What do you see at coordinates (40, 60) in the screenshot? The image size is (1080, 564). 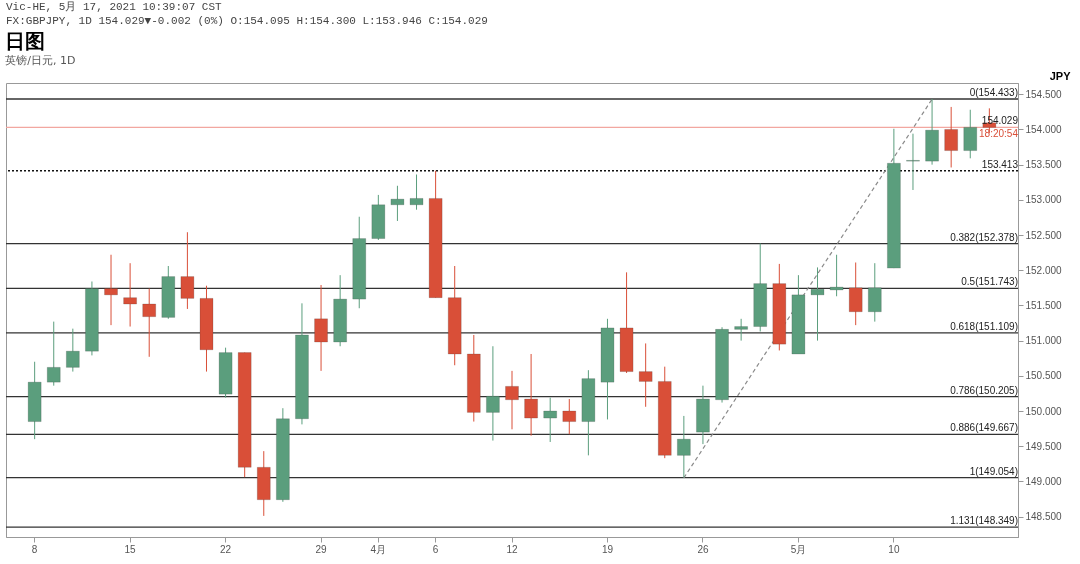 I see `chart-subtitle: 英镑/日元, 1D` at bounding box center [40, 60].